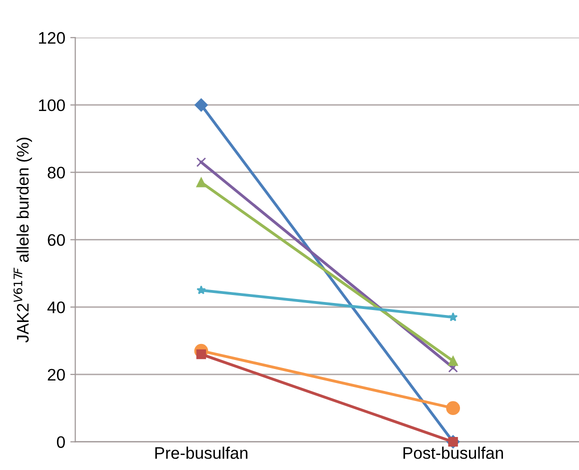  What do you see at coordinates (52, 105) in the screenshot?
I see `y-tick-label: 100` at bounding box center [52, 105].